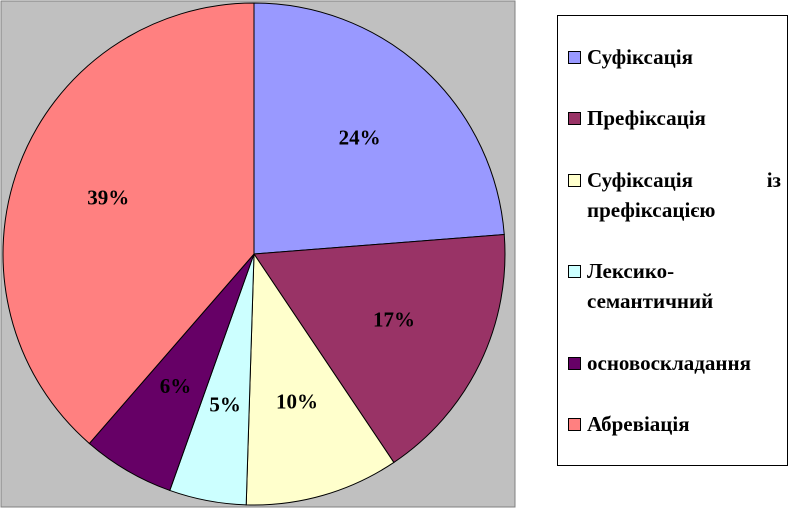 This screenshot has width=794, height=510. I want to click on legend-label: Лексико-семантичний, so click(650, 286).